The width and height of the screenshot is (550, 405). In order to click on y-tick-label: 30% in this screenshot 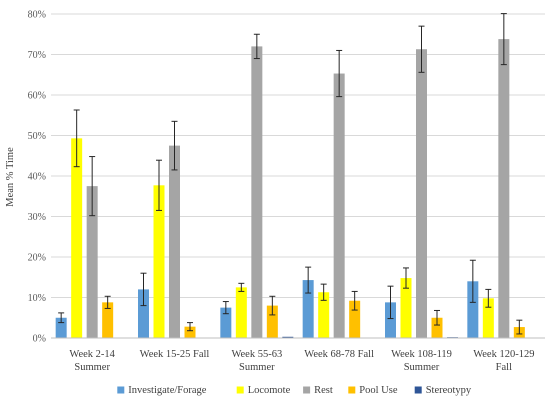, I will do `click(37, 217)`.